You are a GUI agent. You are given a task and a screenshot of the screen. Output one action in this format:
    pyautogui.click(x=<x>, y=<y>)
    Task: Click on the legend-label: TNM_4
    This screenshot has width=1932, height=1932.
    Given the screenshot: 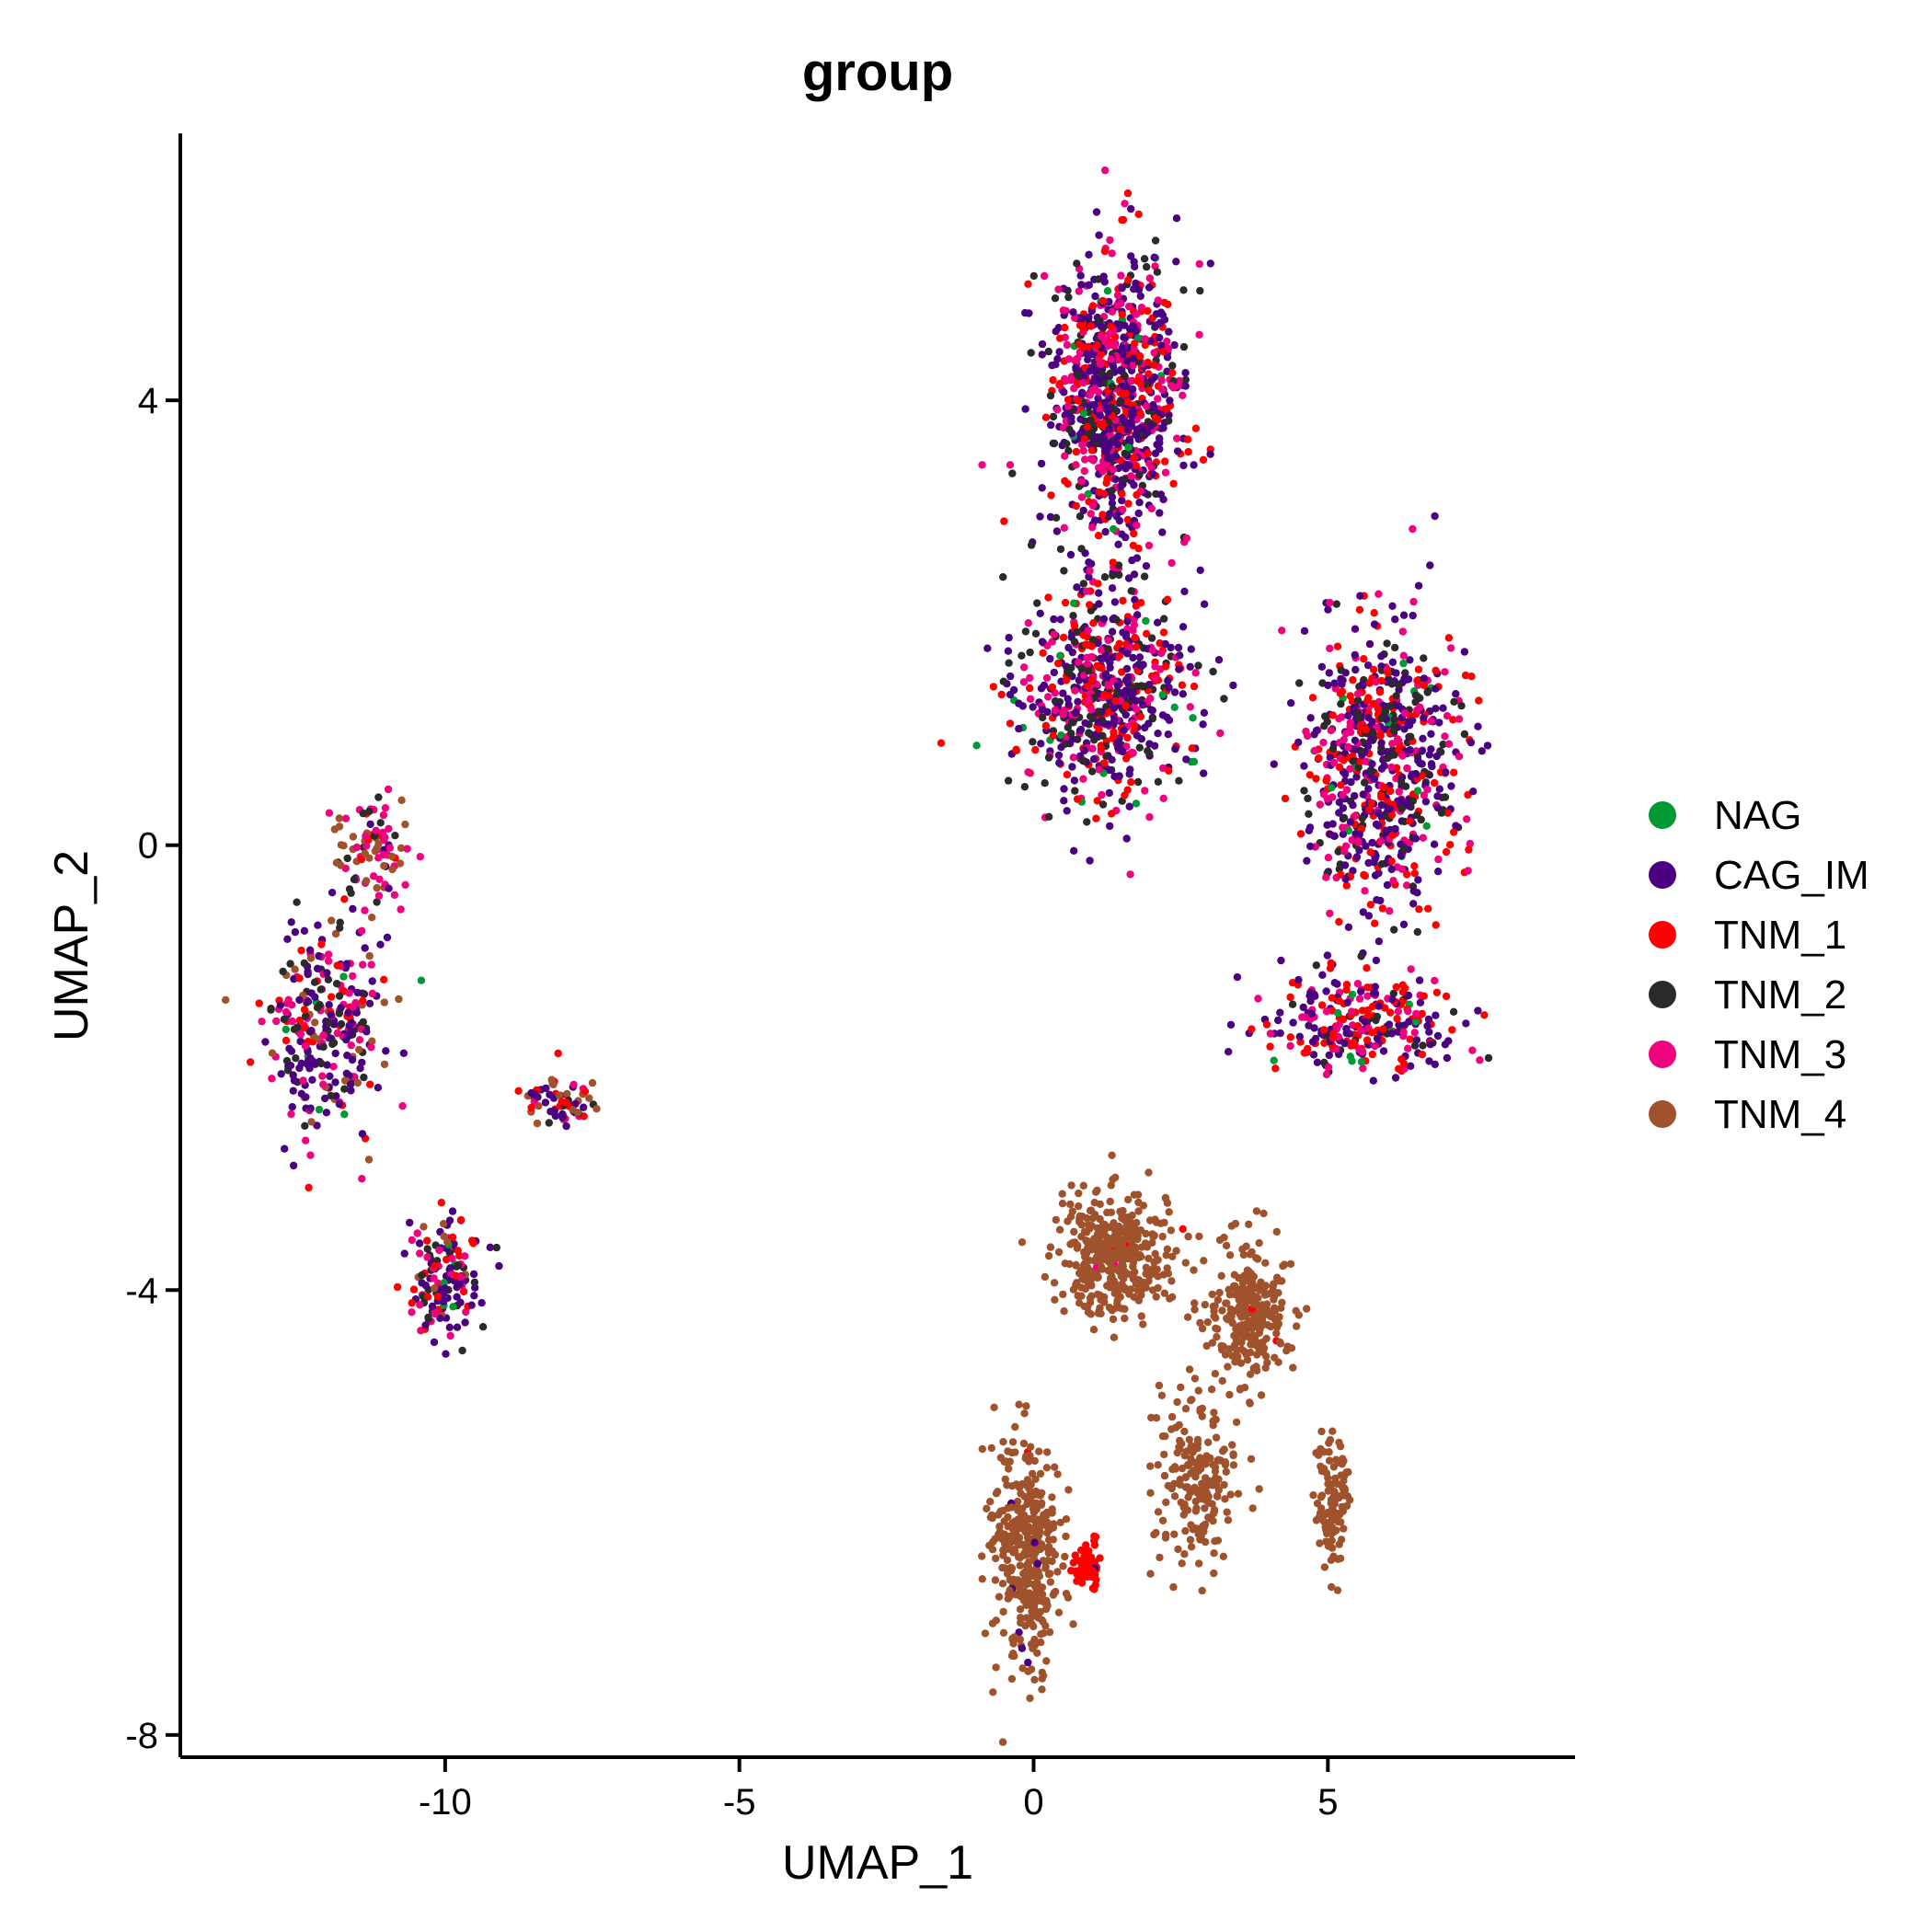 What is the action you would take?
    pyautogui.click(x=1780, y=1114)
    